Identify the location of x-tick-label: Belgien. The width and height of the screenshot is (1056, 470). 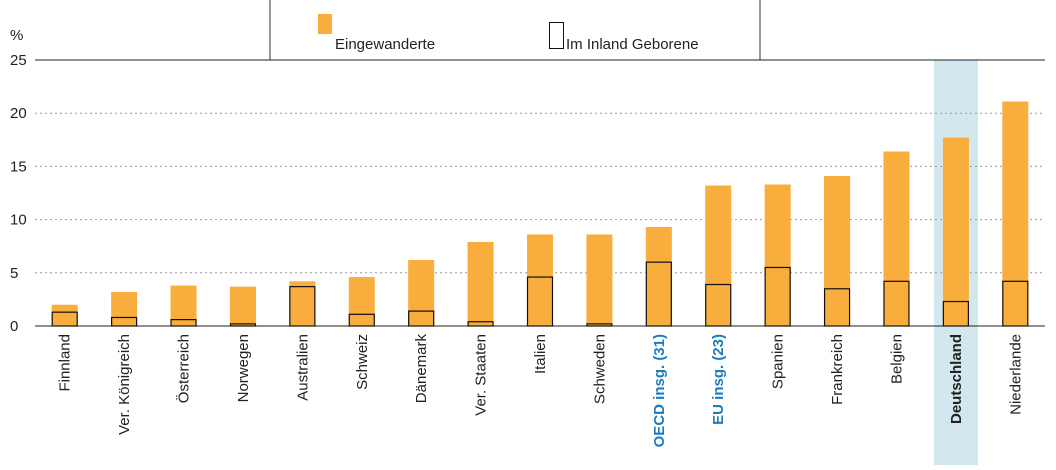
(896, 359).